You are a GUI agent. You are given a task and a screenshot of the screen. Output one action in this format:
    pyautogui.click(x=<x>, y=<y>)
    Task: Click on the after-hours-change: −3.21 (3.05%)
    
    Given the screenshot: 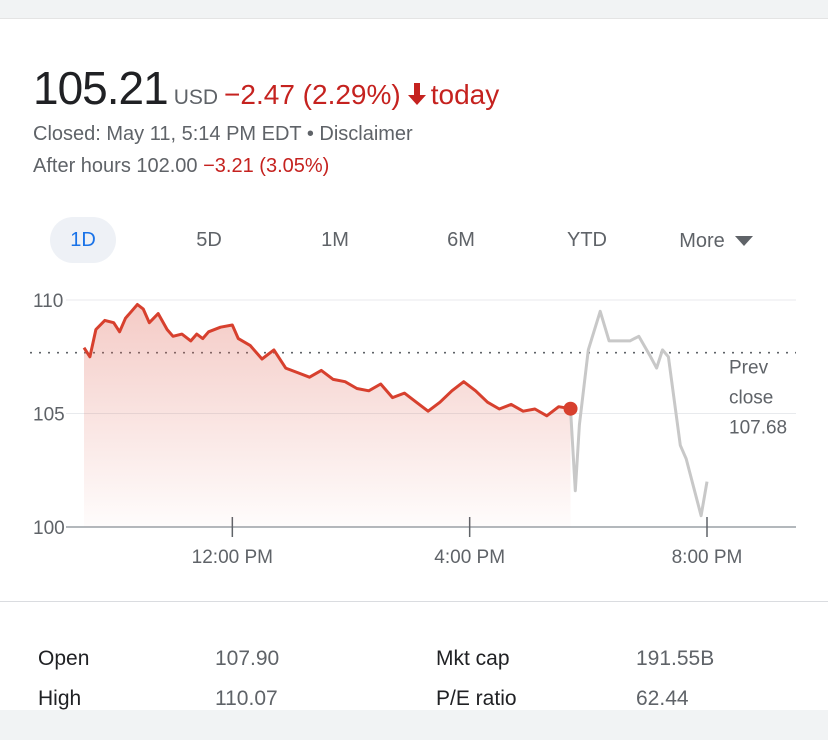 What is the action you would take?
    pyautogui.click(x=266, y=166)
    